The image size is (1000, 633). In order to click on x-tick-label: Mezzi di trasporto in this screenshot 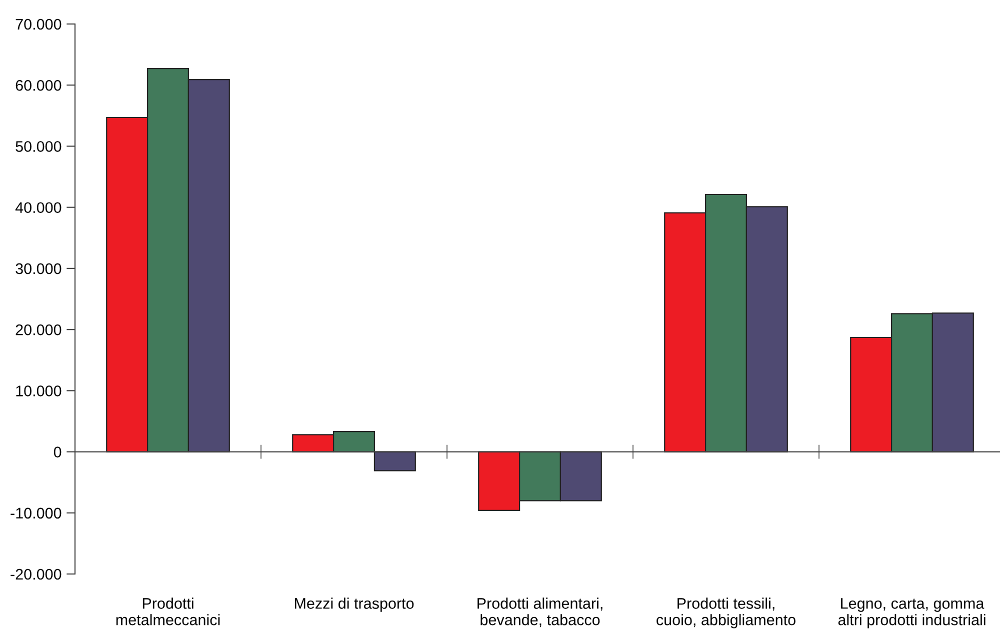, I will do `click(354, 605)`.